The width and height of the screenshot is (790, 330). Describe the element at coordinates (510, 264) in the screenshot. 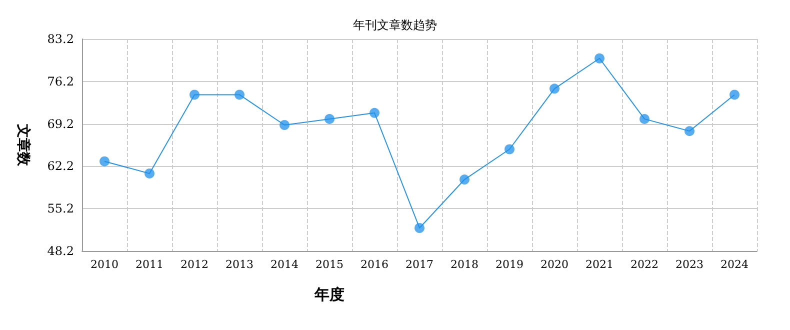

I see `x-tick-label: 2019` at that location.